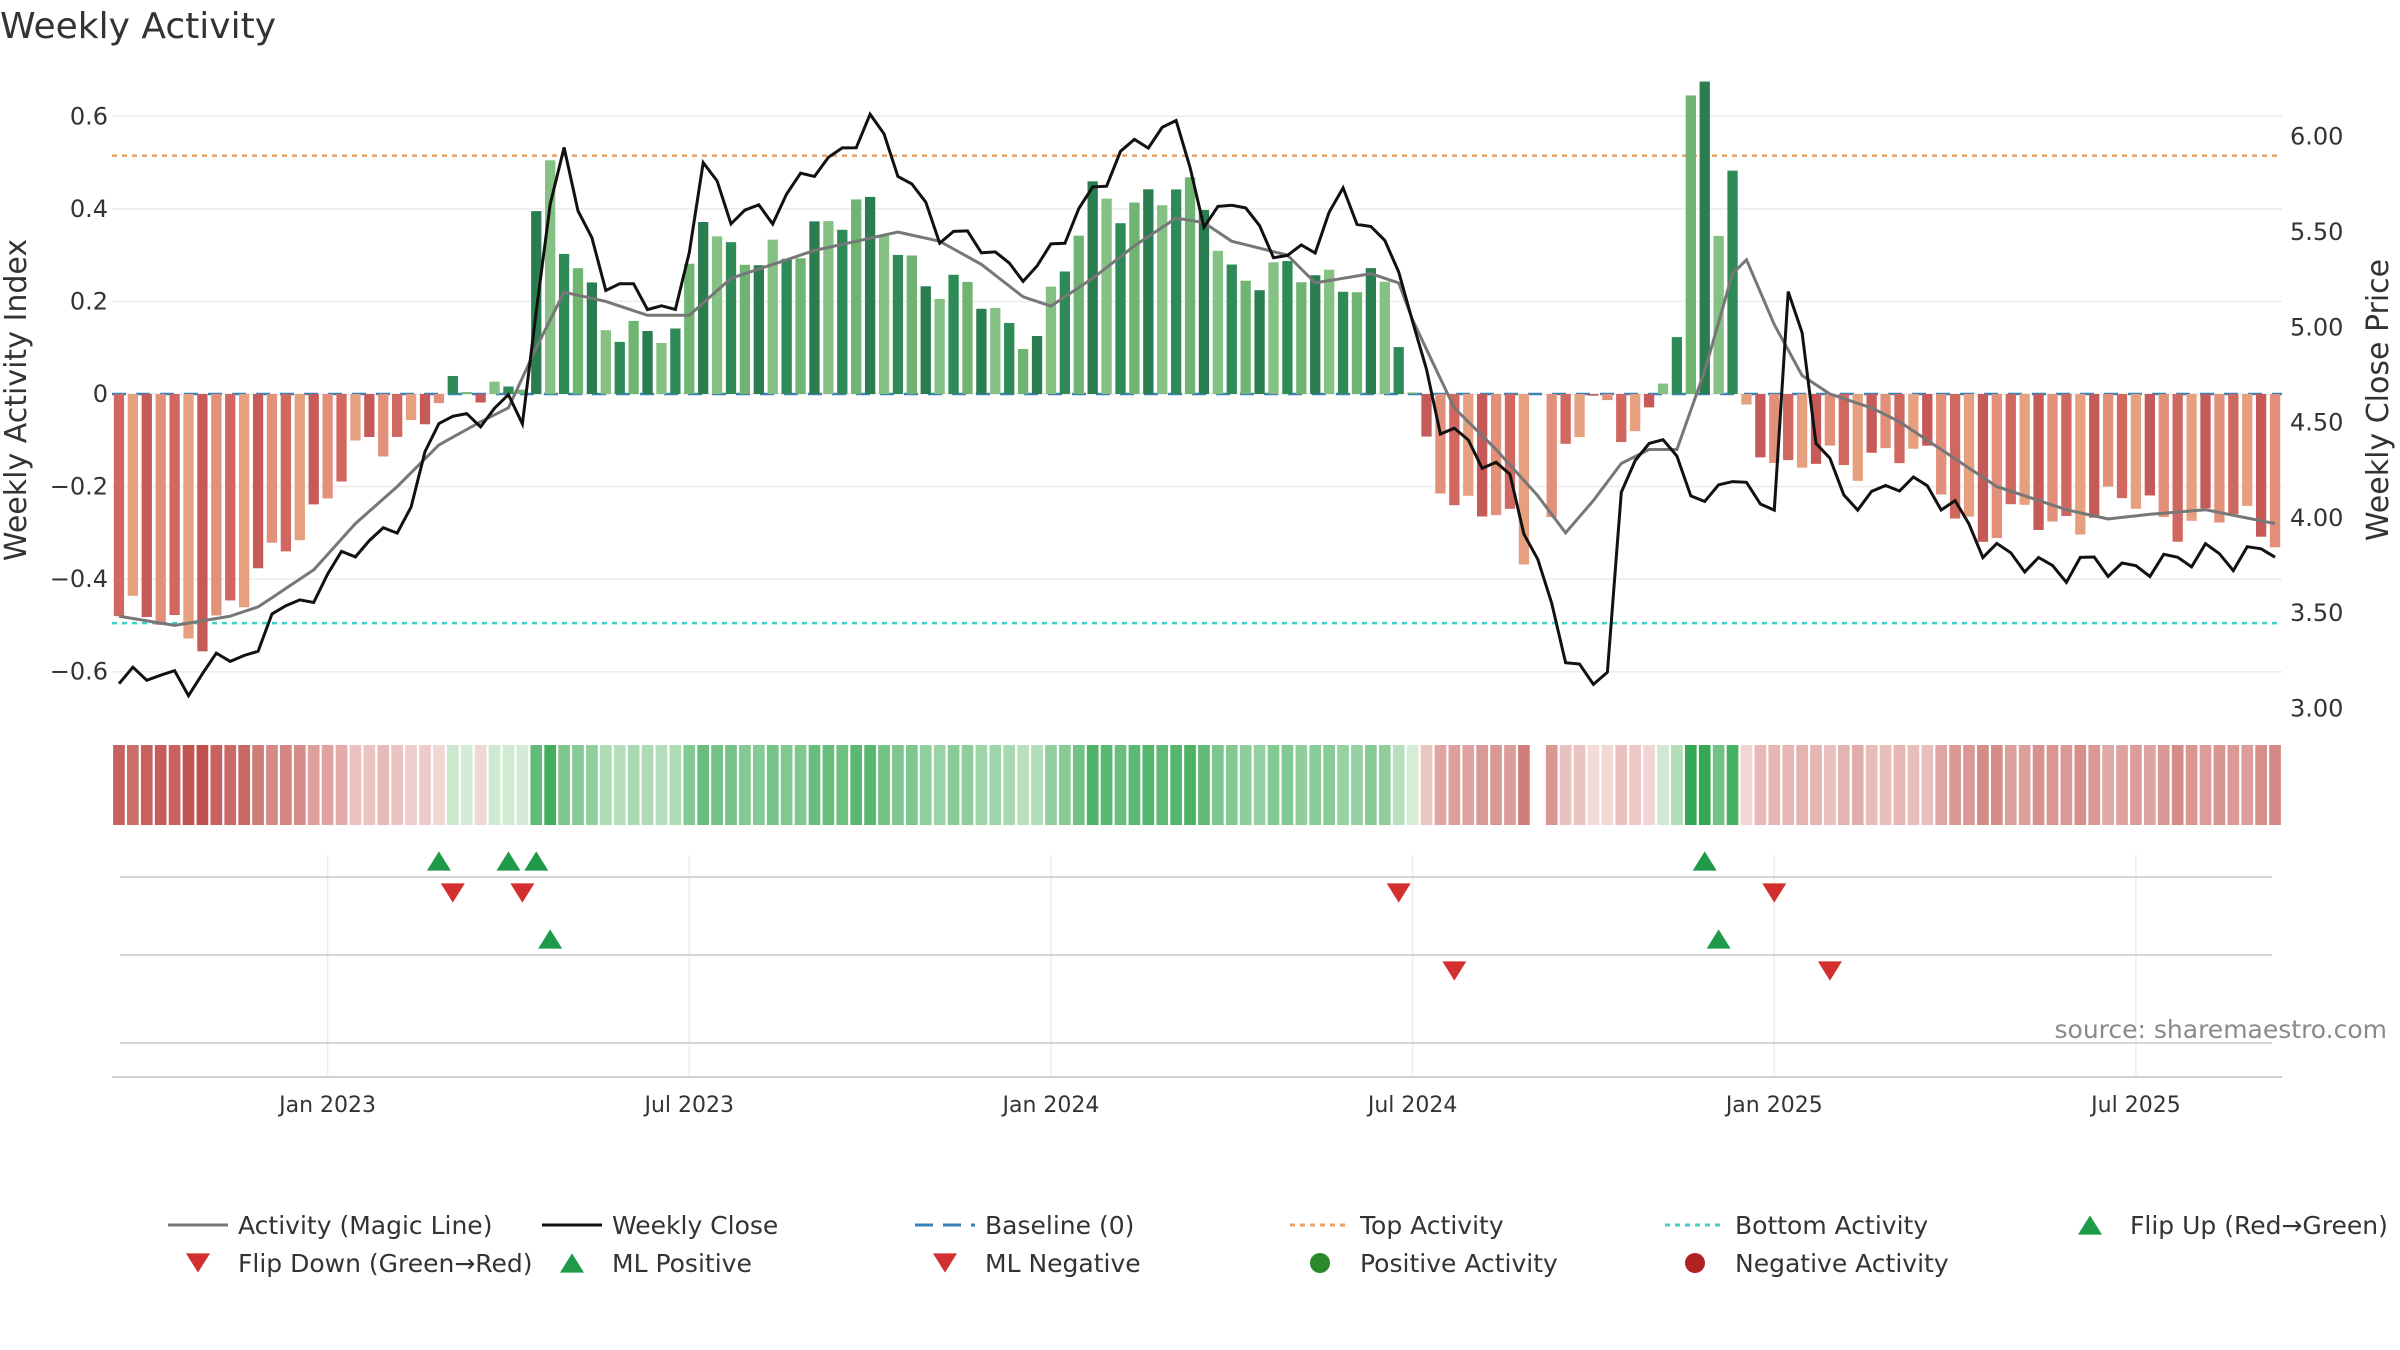 Image resolution: width=2400 pixels, height=1350 pixels. I want to click on x-tick-label: Jul 2025, so click(2135, 1105).